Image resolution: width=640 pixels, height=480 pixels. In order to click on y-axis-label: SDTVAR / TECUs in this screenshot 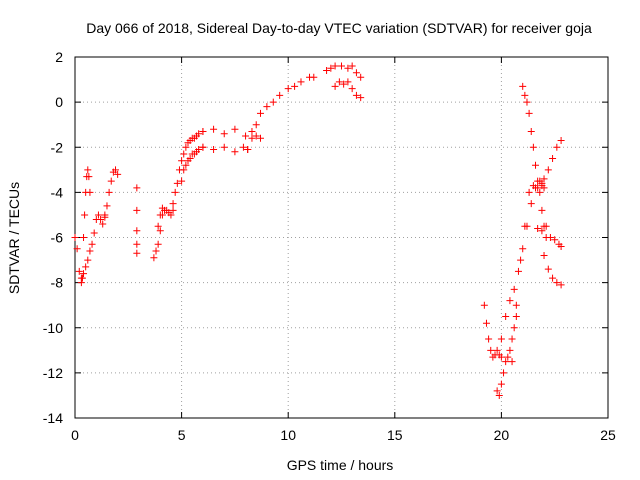, I will do `click(14, 238)`.